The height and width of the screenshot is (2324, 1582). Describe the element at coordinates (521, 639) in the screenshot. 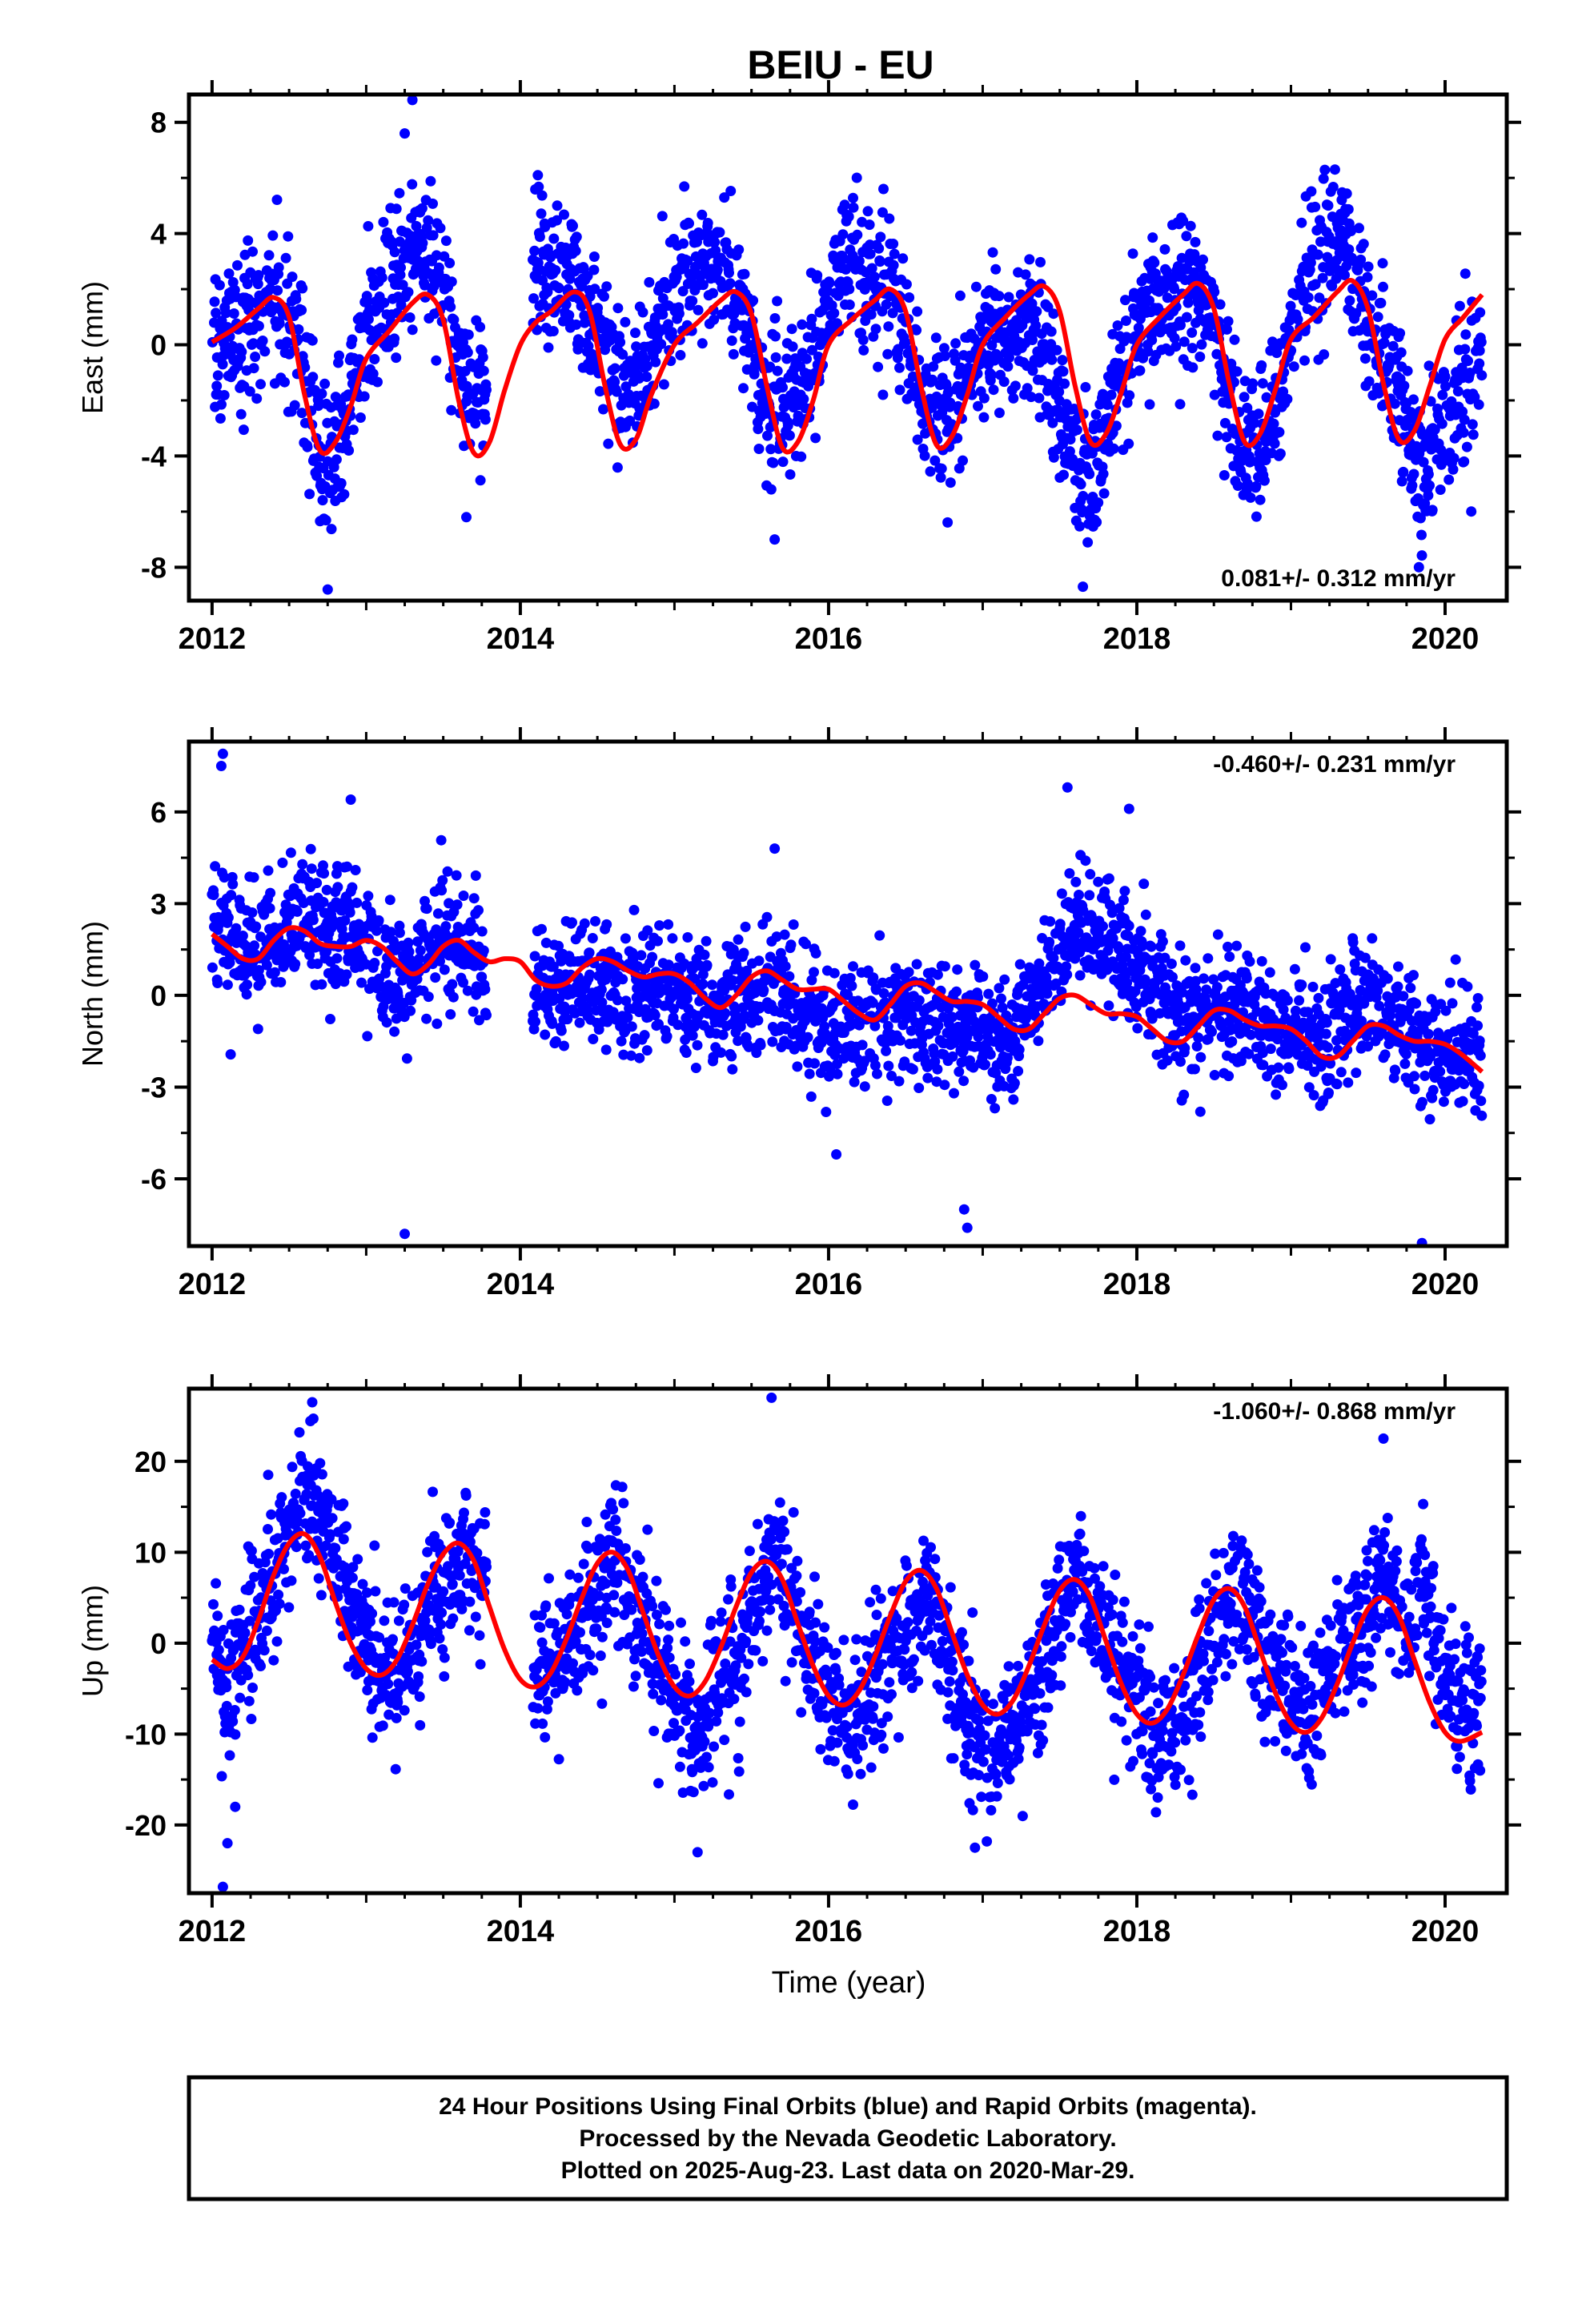

I see `x-tick-label: 2014` at that location.